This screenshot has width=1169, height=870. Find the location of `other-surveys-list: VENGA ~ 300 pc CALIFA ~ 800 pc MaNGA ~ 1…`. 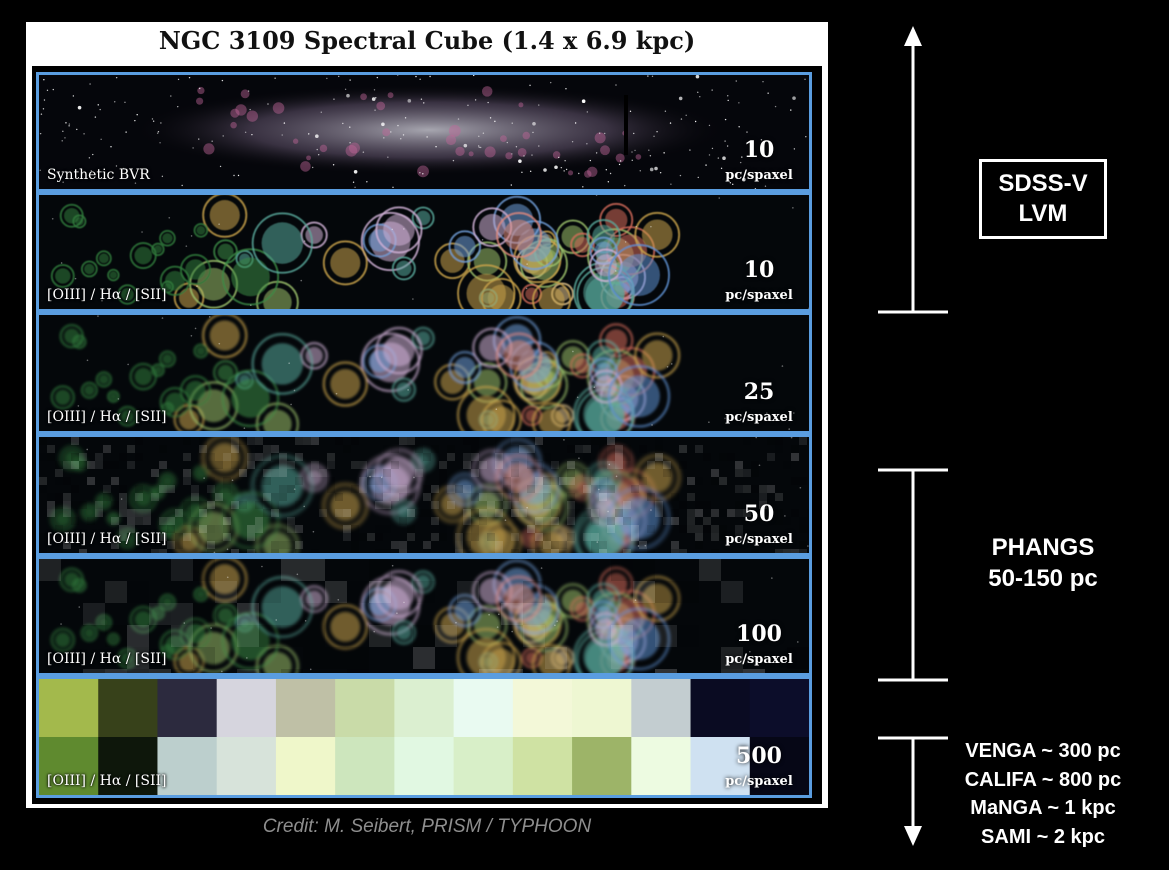

other-surveys-list: VENGA ~ 300 pc CALIFA ~ 800 pc MaNGA ~ 1… is located at coordinates (1043, 794).